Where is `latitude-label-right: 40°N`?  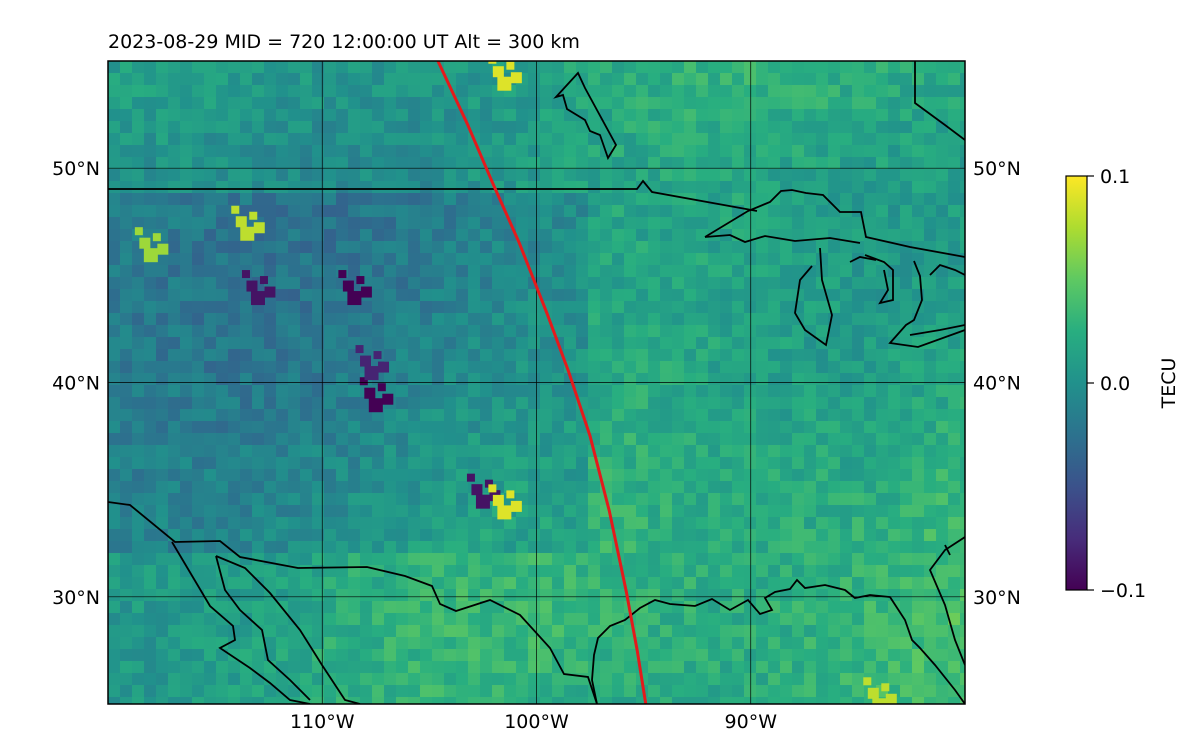
latitude-label-right: 40°N is located at coordinates (997, 384).